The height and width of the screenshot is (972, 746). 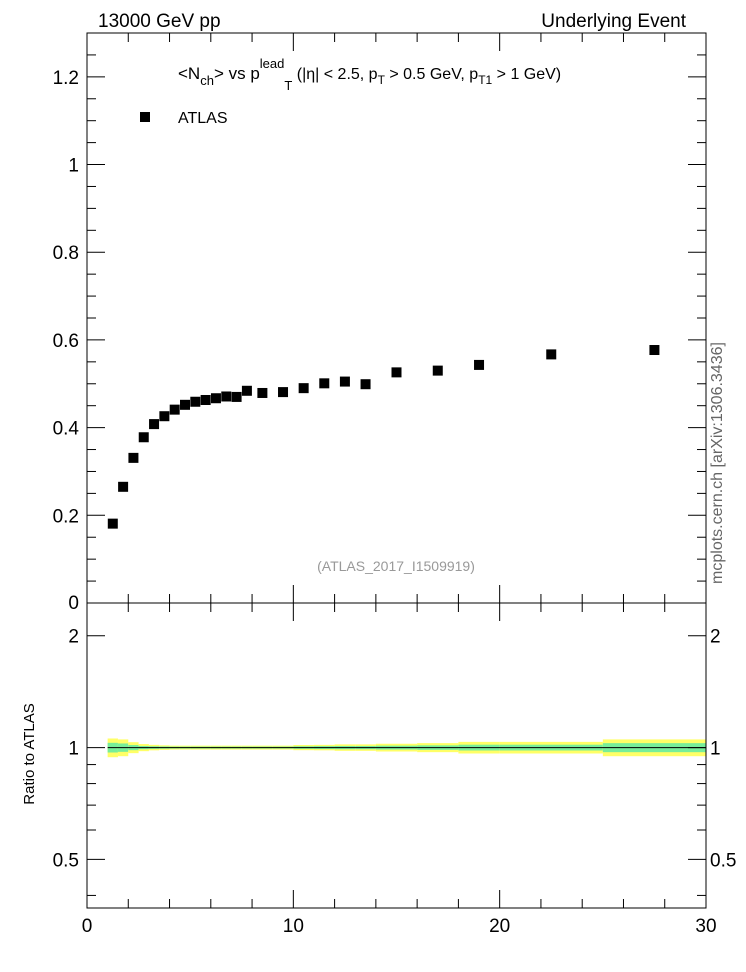 I want to click on ratio-y-tick-label-right: 2, so click(x=715, y=637).